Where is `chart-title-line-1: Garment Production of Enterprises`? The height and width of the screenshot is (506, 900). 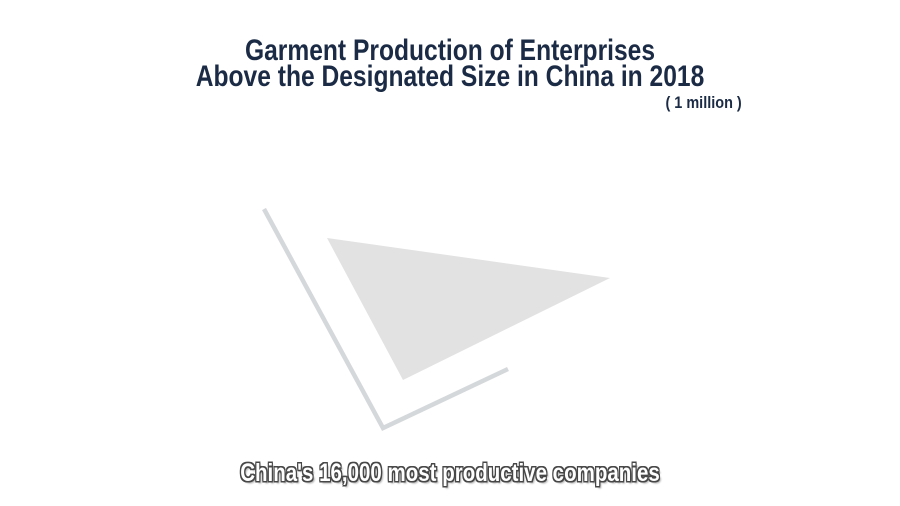 chart-title-line-1: Garment Production of Enterprises is located at coordinates (450, 50).